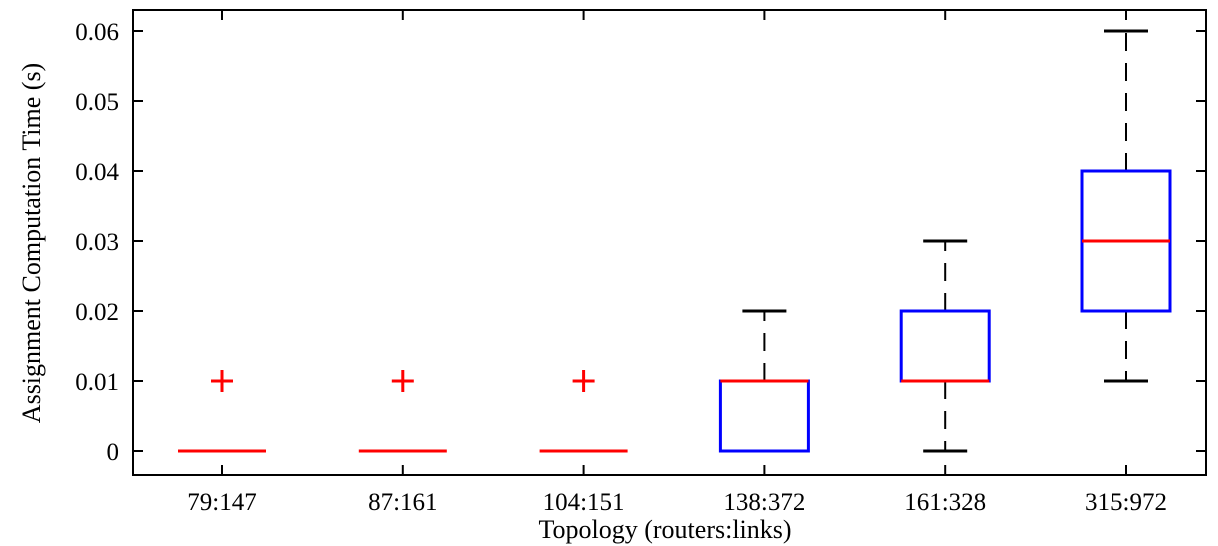 This screenshot has height=546, width=1218. Describe the element at coordinates (31, 243) in the screenshot. I see `y-axis-label: Assignment Computation Time (s)` at that location.